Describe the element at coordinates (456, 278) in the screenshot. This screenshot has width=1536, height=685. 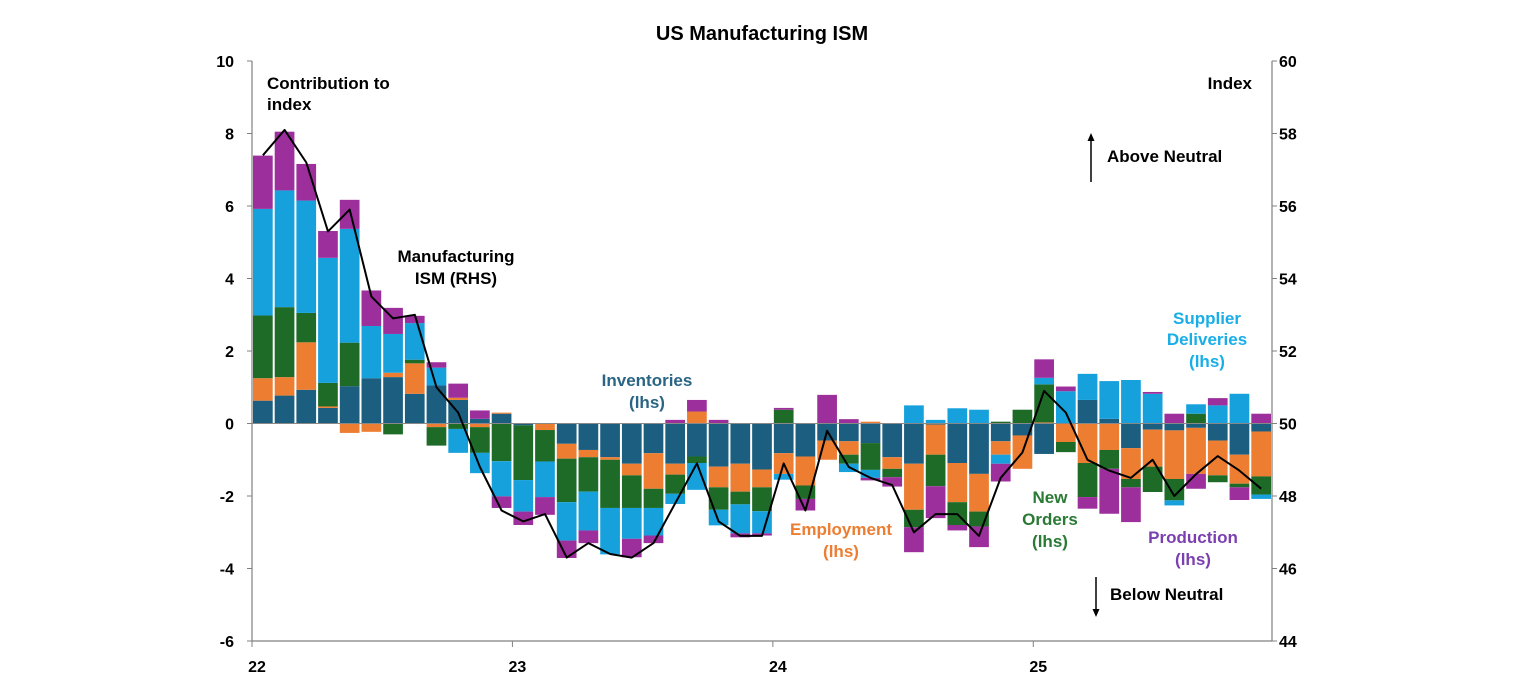
I see `ism-label-line-2: ISM (RHS)` at that location.